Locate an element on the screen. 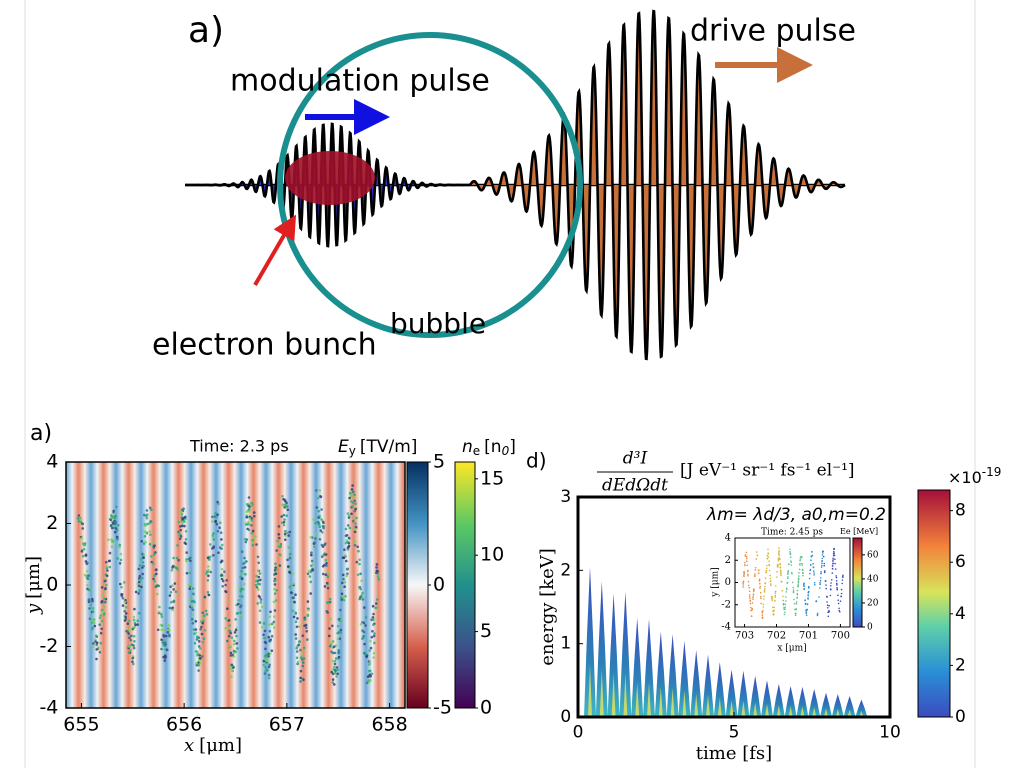 The image size is (1015, 768). text-part: ×10 is located at coordinates (965, 477).